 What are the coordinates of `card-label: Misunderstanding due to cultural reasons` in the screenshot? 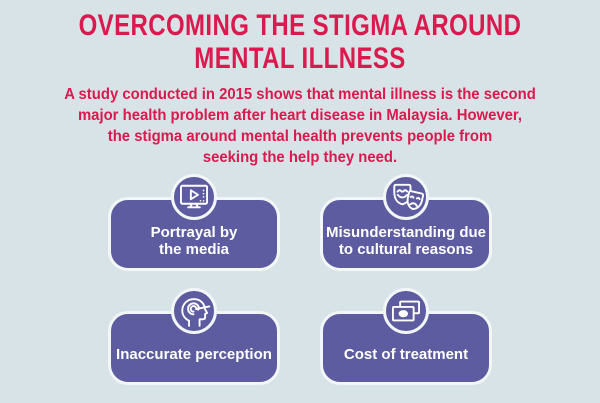 It's located at (405, 241).